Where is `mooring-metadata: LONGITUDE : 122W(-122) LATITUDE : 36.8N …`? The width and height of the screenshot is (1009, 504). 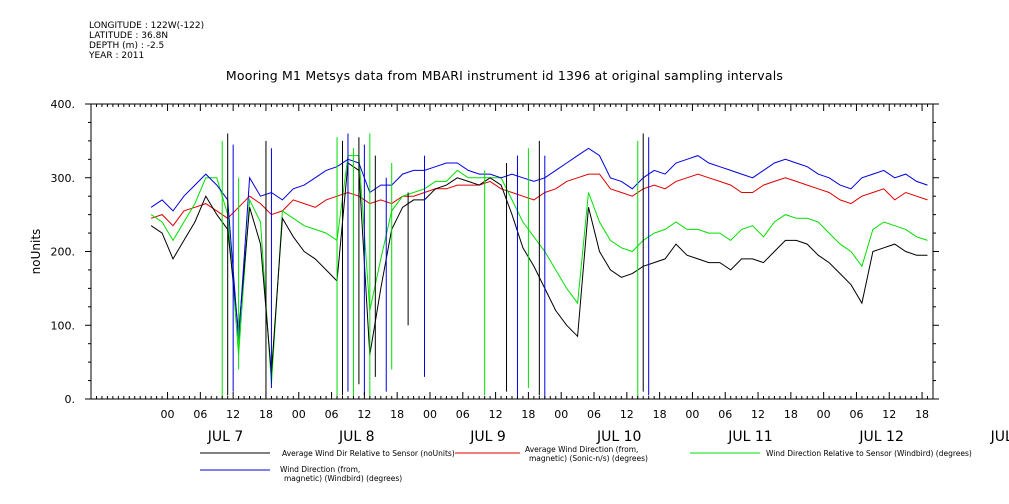 mooring-metadata: LONGITUDE : 122W(-122) LATITUDE : 36.8N … is located at coordinates (146, 41).